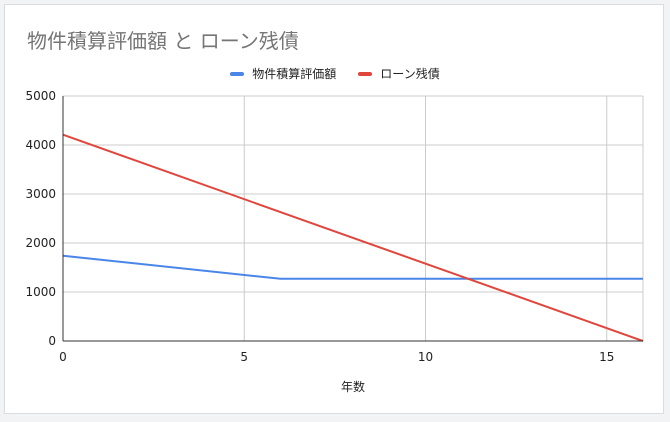 The image size is (670, 422). I want to click on x-tick-label: 15, so click(606, 357).